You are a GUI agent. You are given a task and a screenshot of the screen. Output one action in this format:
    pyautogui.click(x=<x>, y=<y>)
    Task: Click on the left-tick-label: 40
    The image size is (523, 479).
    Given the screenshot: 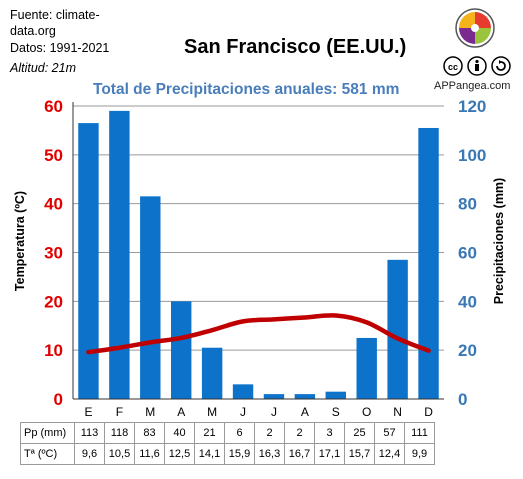 What is the action you would take?
    pyautogui.click(x=53, y=204)
    